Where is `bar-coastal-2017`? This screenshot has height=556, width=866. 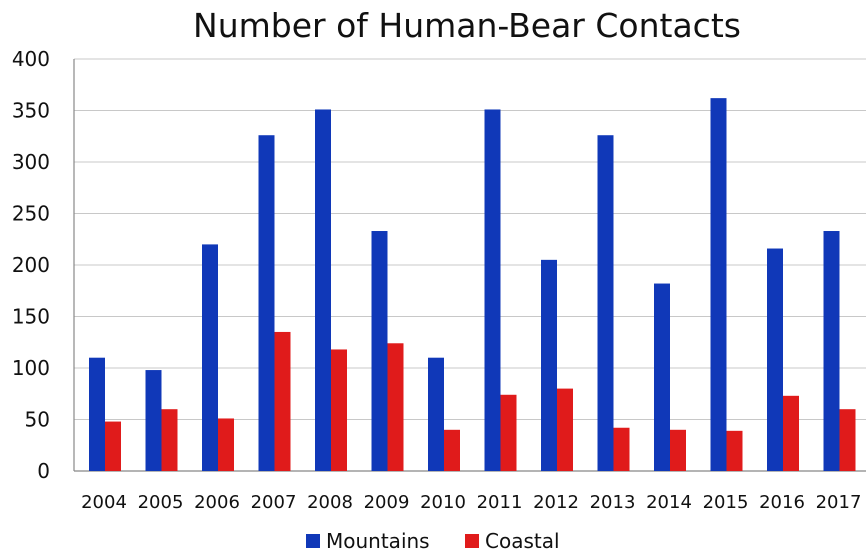 bar-coastal-2017 is located at coordinates (847, 440).